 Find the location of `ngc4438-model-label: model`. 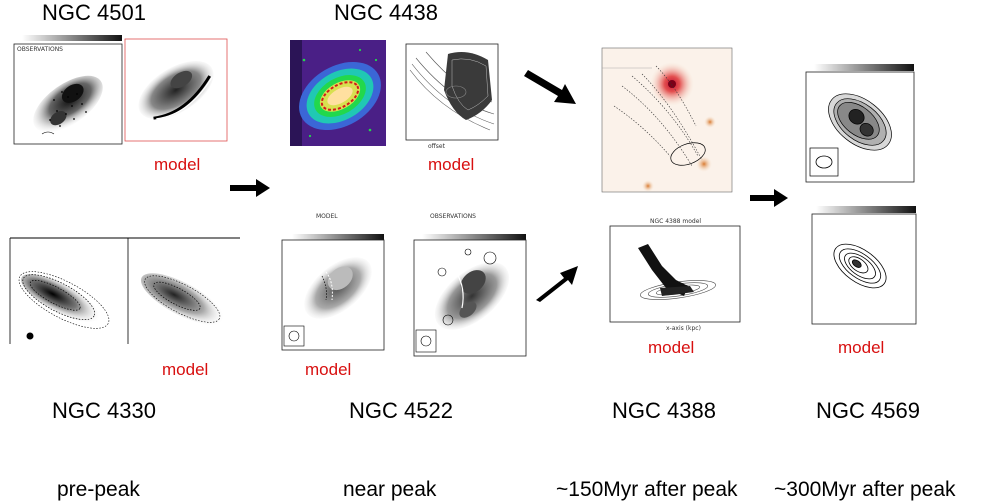

ngc4438-model-label: model is located at coordinates (451, 164).